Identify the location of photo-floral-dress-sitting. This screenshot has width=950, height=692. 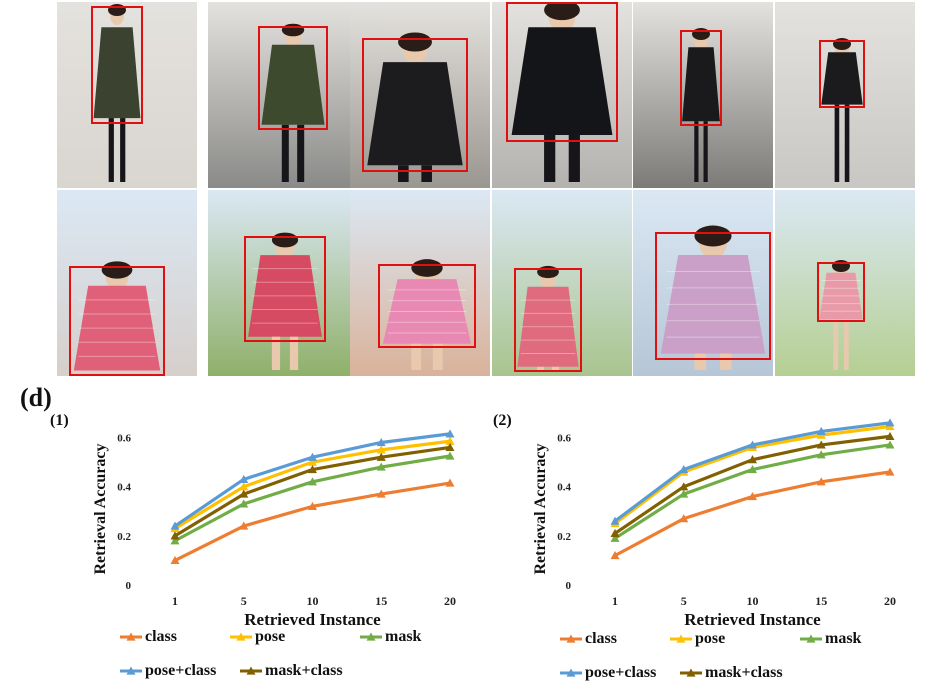
(703, 283).